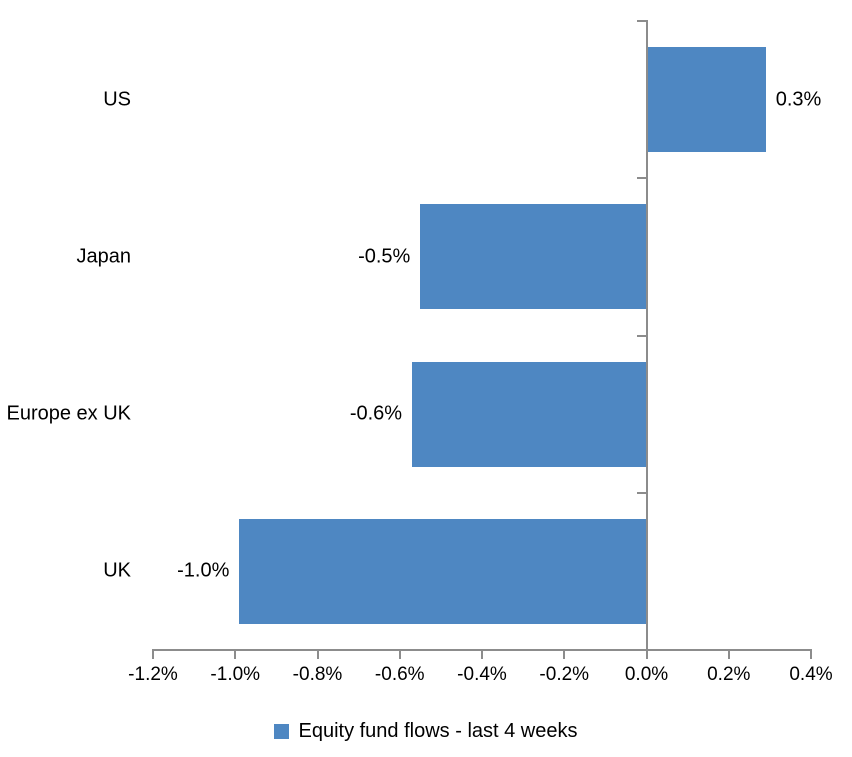 This screenshot has height=757, width=852. Describe the element at coordinates (376, 413) in the screenshot. I see `value-label-europe-ex-uk: -0.6%` at that location.